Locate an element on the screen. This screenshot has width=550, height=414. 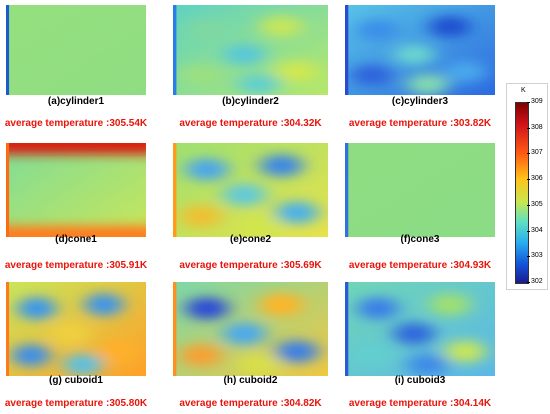
average-temperature: average temperature :305.80K is located at coordinates (76, 403).